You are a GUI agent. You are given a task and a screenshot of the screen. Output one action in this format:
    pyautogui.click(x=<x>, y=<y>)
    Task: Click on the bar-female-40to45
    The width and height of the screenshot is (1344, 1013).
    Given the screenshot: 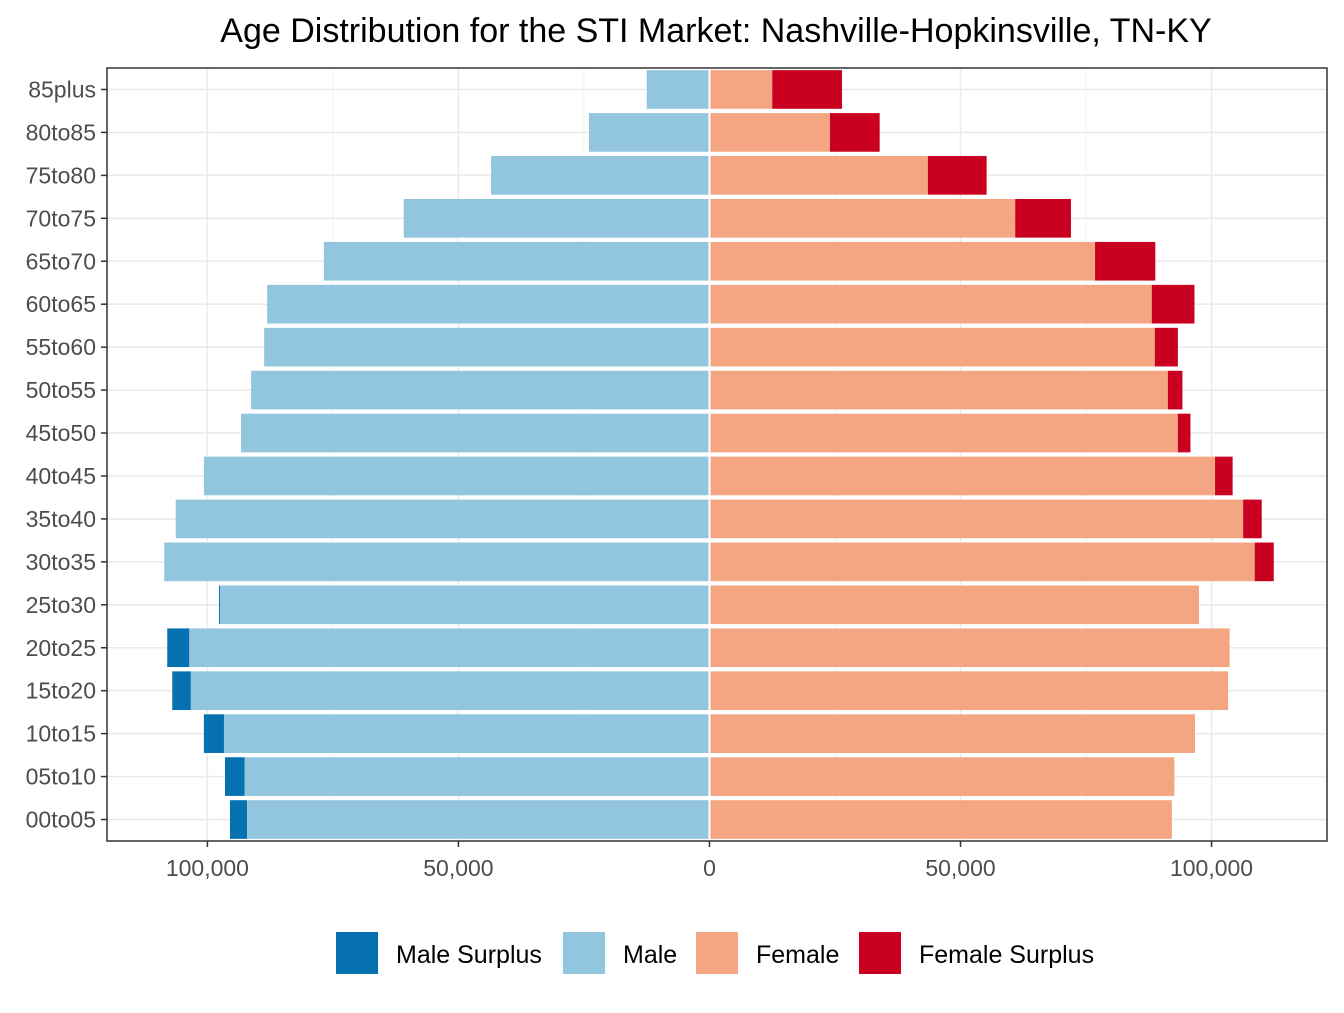 What is the action you would take?
    pyautogui.click(x=962, y=476)
    